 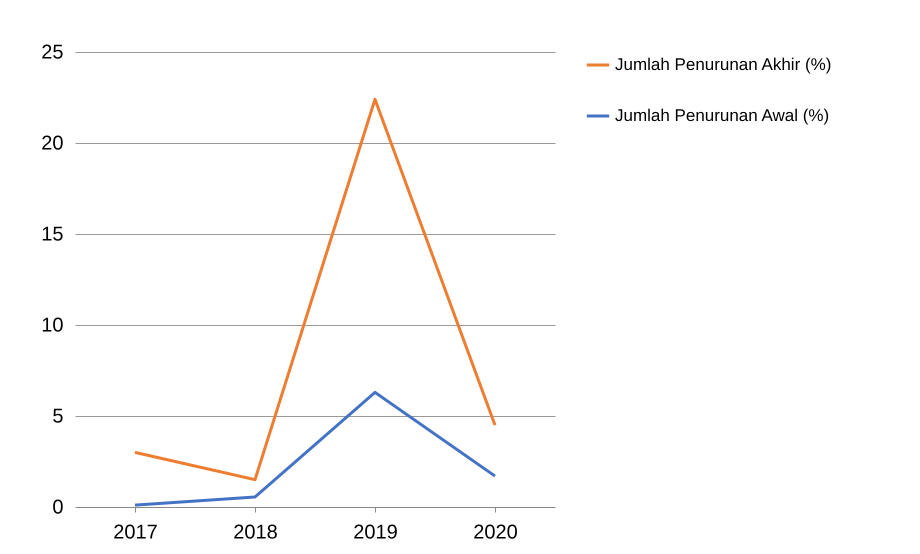 I want to click on x-tick-label: 2018, so click(x=255, y=533).